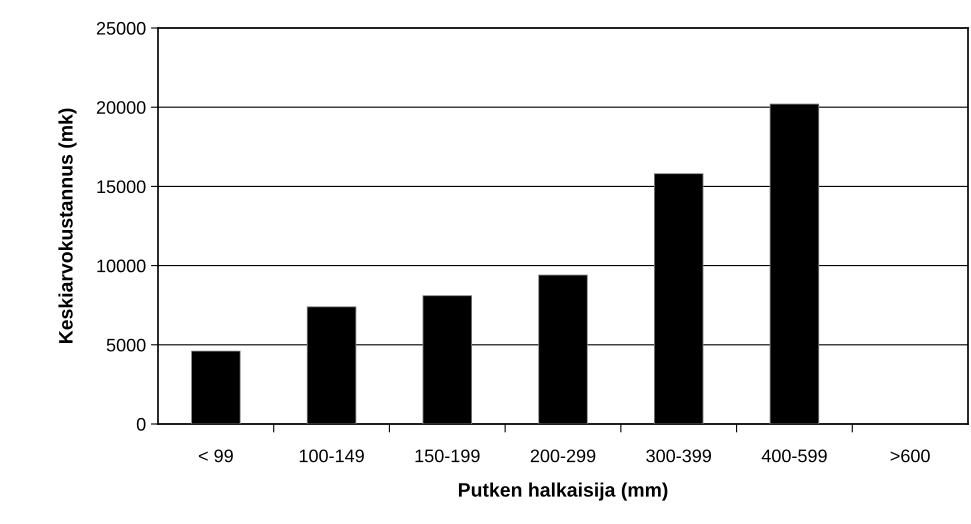 The width and height of the screenshot is (971, 524). What do you see at coordinates (910, 455) in the screenshot?
I see `x-tick-label: >600` at bounding box center [910, 455].